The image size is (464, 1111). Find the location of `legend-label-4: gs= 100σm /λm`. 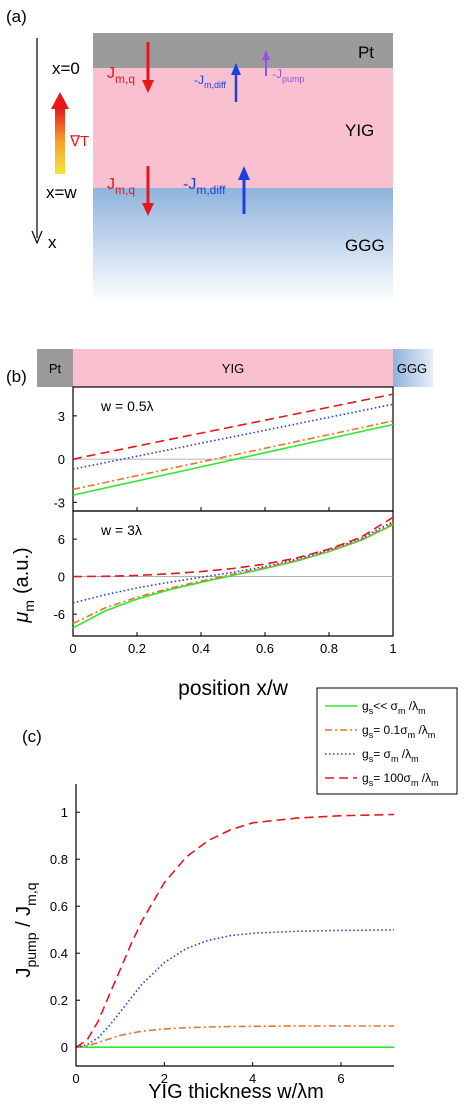

legend-label-4: gs= 100σm /λm is located at coordinates (400, 779).